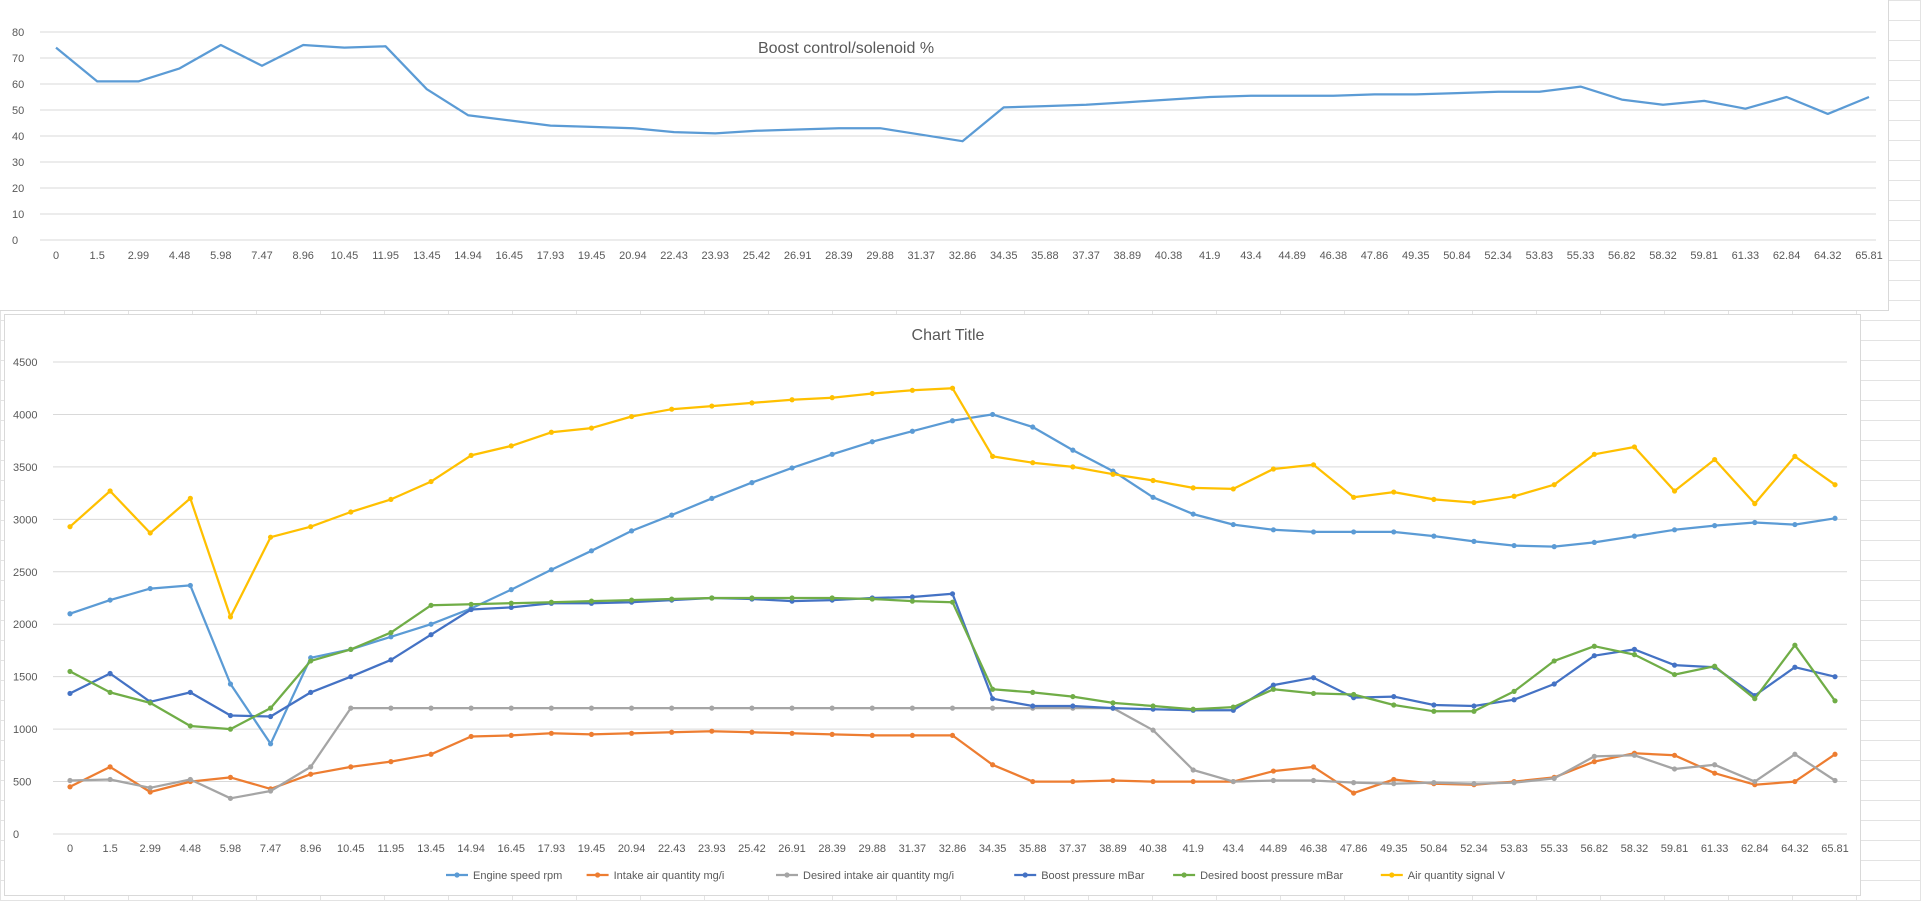 This screenshot has height=901, width=1921. What do you see at coordinates (1554, 849) in the screenshot?
I see `x-tick-label: 55.33` at bounding box center [1554, 849].